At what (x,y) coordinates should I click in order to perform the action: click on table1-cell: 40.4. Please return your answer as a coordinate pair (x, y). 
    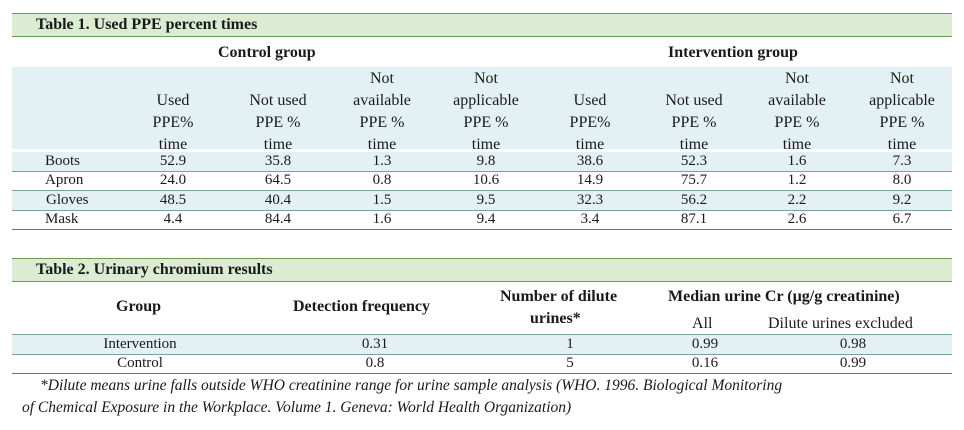
    Looking at the image, I should click on (278, 200).